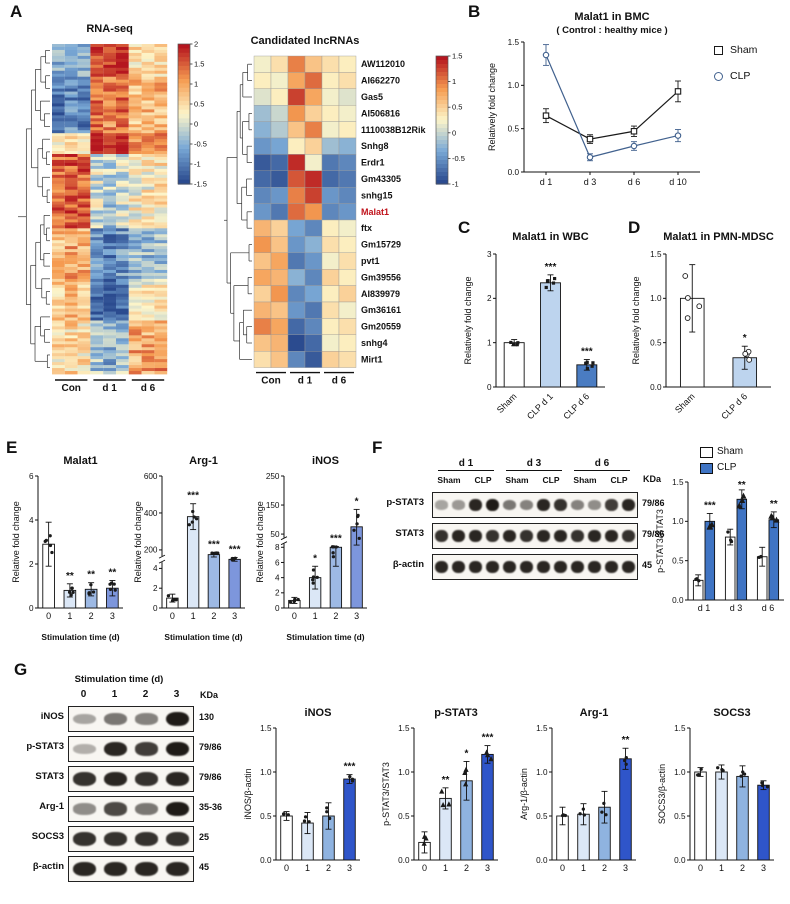 The width and height of the screenshot is (790, 904). I want to click on chart-text: d 1, so click(704, 608).